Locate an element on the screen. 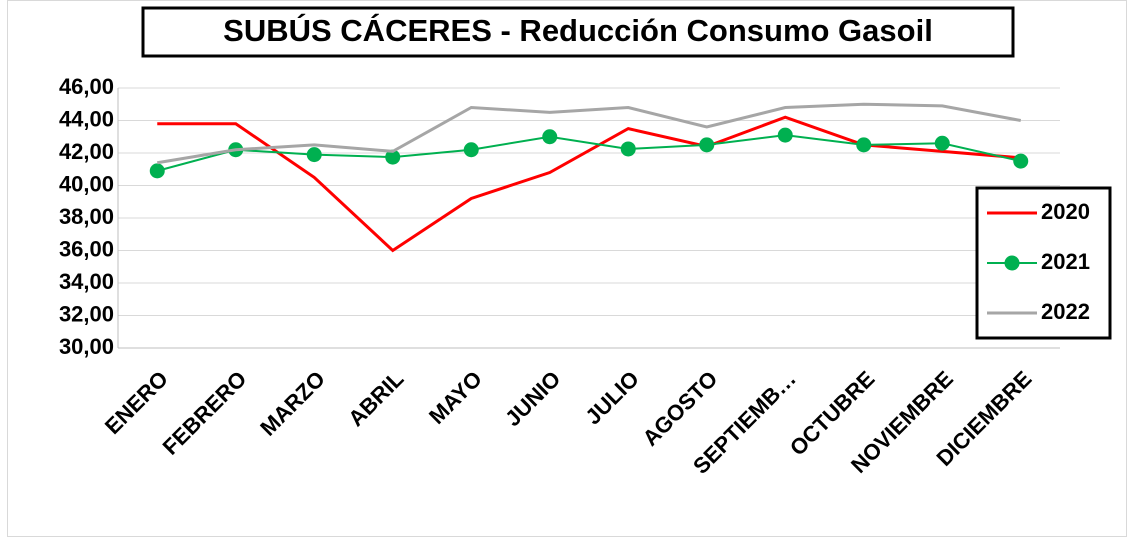  y-tick-label: 46,00 is located at coordinates (86, 86).